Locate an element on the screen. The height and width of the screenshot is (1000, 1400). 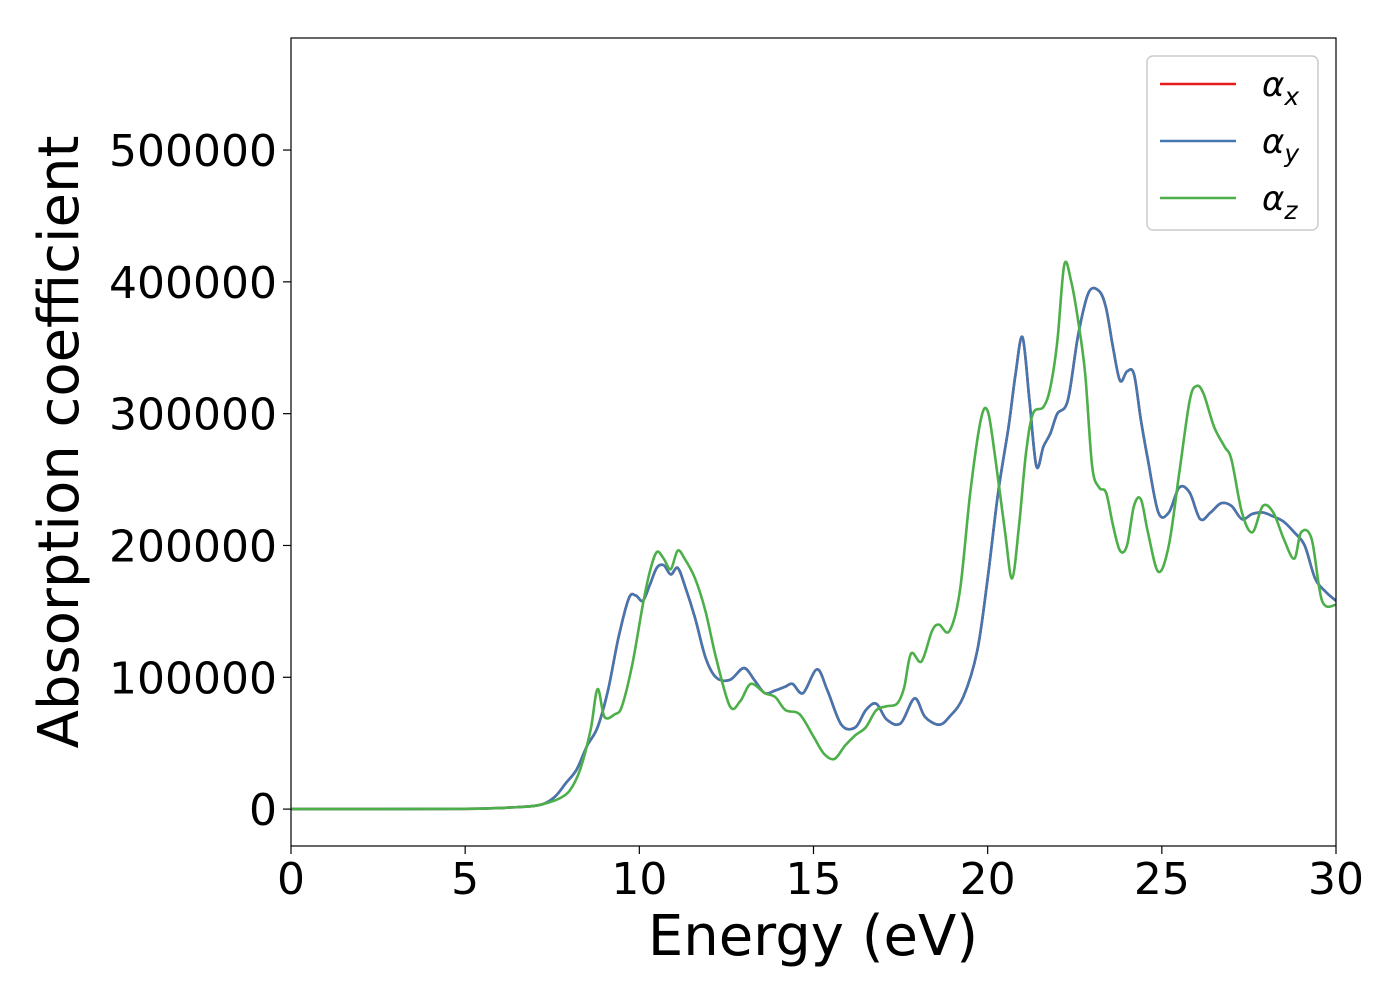
y-axis-ticks: 0 100000 200000 300000 400000 500000 is located at coordinates (200, 481).